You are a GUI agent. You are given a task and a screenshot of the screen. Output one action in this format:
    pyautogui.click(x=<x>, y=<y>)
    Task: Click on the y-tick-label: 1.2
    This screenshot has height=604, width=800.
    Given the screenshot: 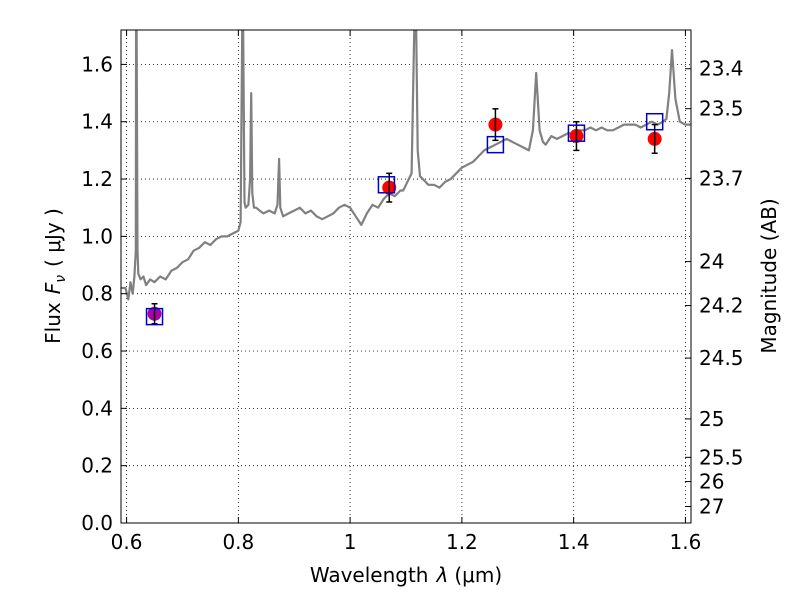 What is the action you would take?
    pyautogui.click(x=97, y=179)
    